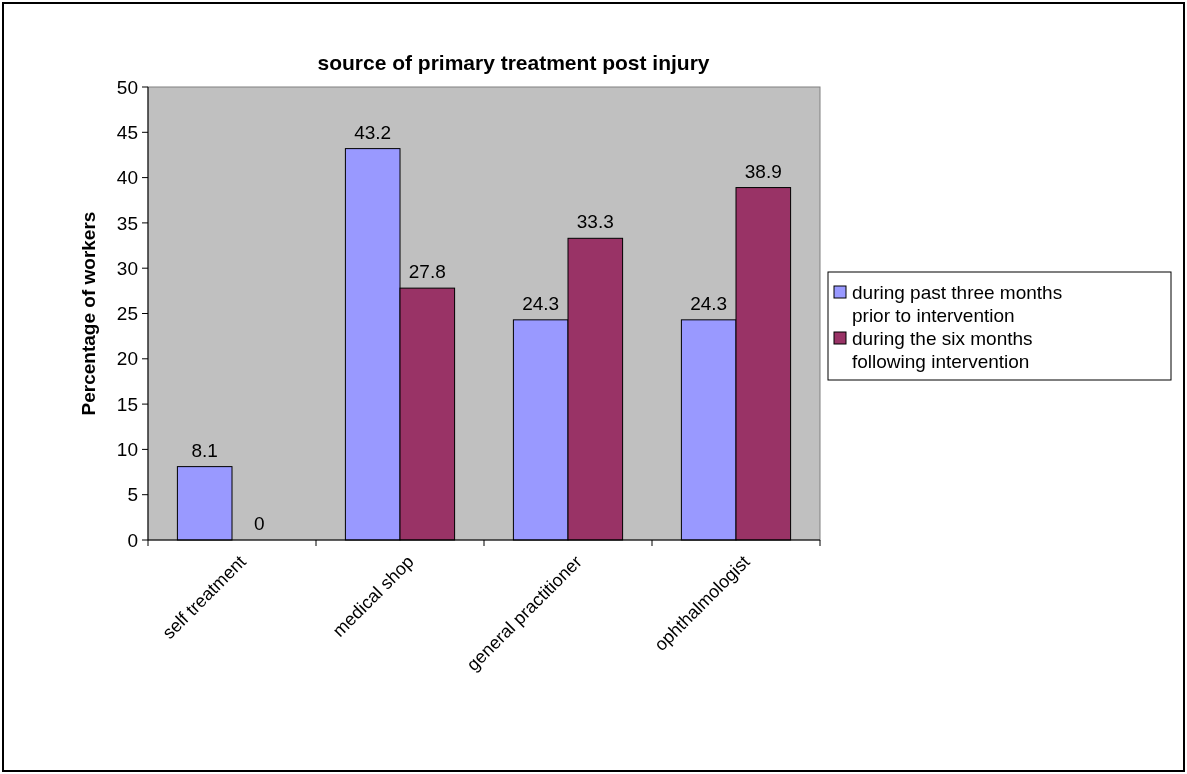 The image size is (1187, 774). Describe the element at coordinates (127, 268) in the screenshot. I see `y-tick-label: 30` at that location.